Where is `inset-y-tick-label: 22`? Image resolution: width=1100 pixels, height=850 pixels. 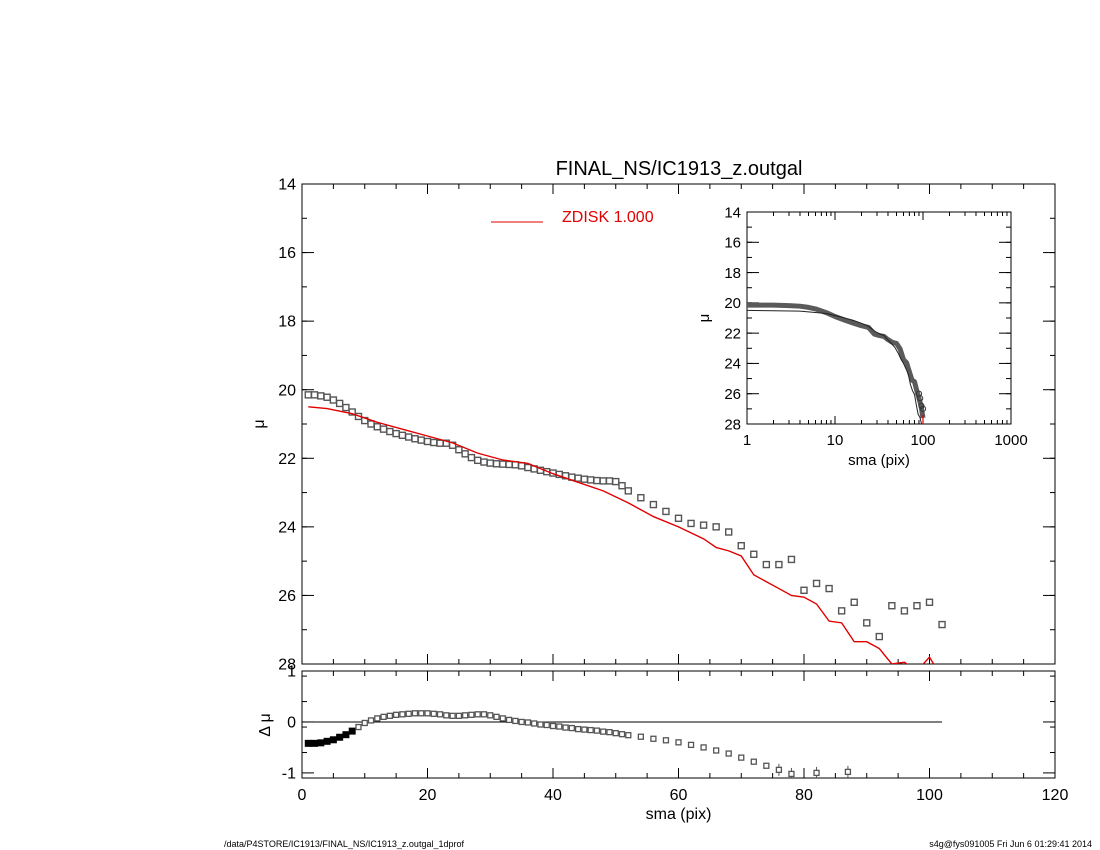 inset-y-tick-label: 22 is located at coordinates (732, 333).